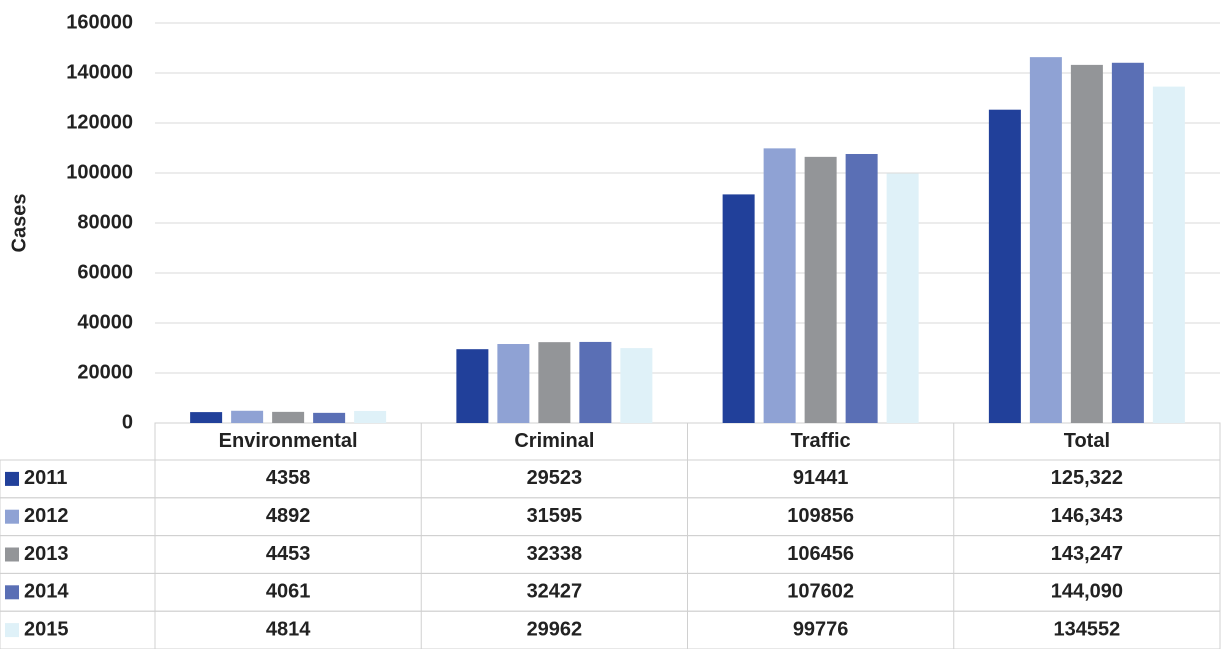 This screenshot has width=1225, height=649. What do you see at coordinates (19, 223) in the screenshot?
I see `y-axis-label: Cases` at bounding box center [19, 223].